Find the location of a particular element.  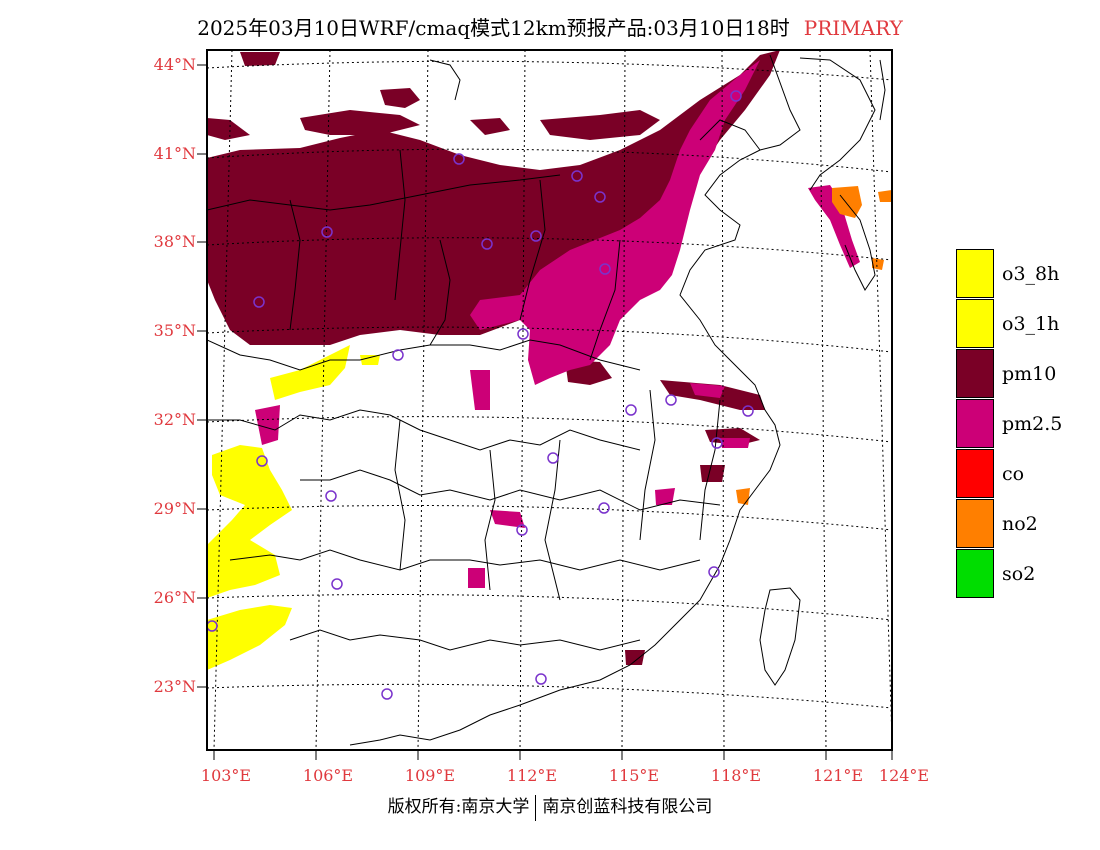

title-main: 2025年03月10日WRF/cmaq模式12km预报产品:03月10日18时 is located at coordinates (493, 28).